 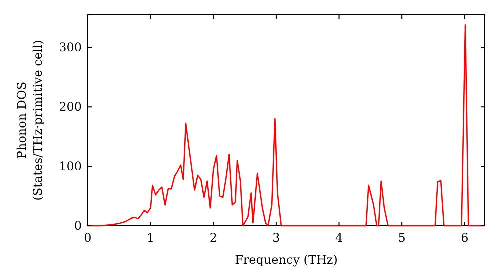 What do you see at coordinates (286, 260) in the screenshot?
I see `x-axis-title: Frequency (THz)` at bounding box center [286, 260].